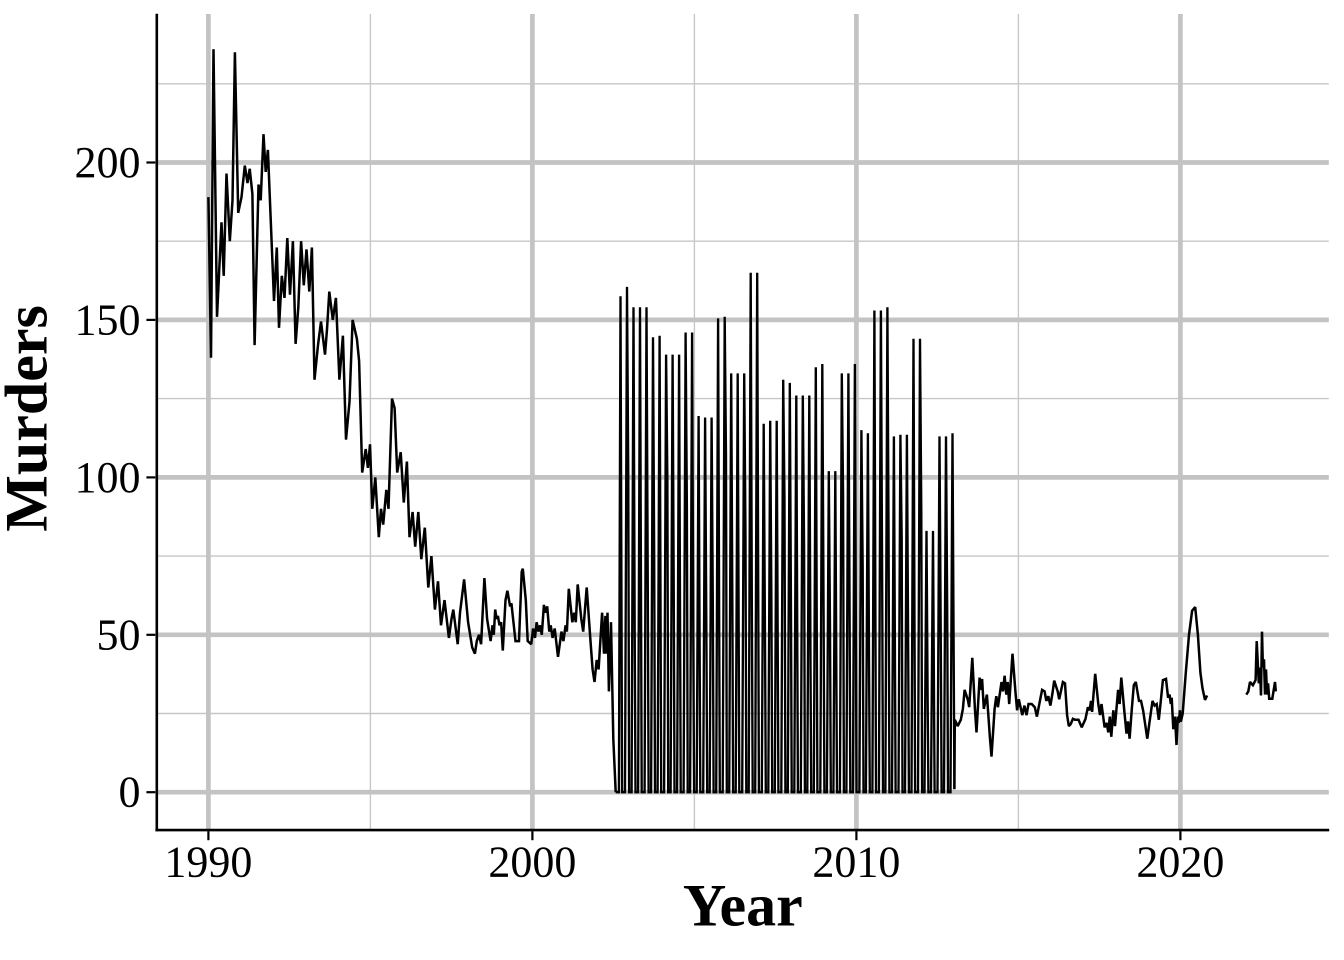 Image resolution: width=1344 pixels, height=960 pixels. I want to click on svg-text: Year, so click(743, 906).